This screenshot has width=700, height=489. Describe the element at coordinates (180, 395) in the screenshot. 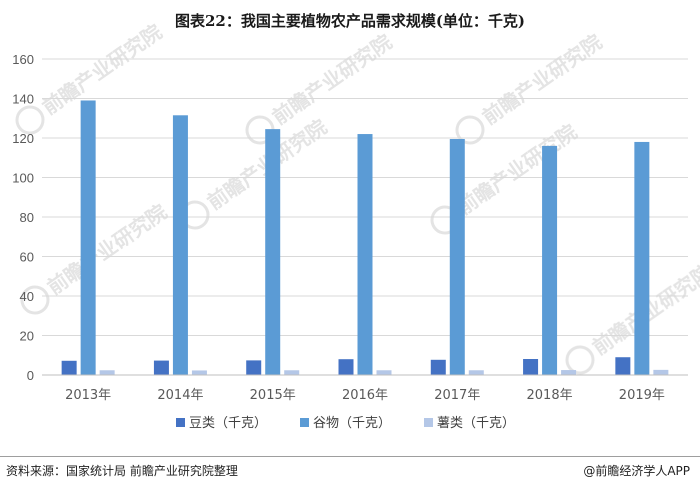

I see `x-tick-label: 2014年` at that location.